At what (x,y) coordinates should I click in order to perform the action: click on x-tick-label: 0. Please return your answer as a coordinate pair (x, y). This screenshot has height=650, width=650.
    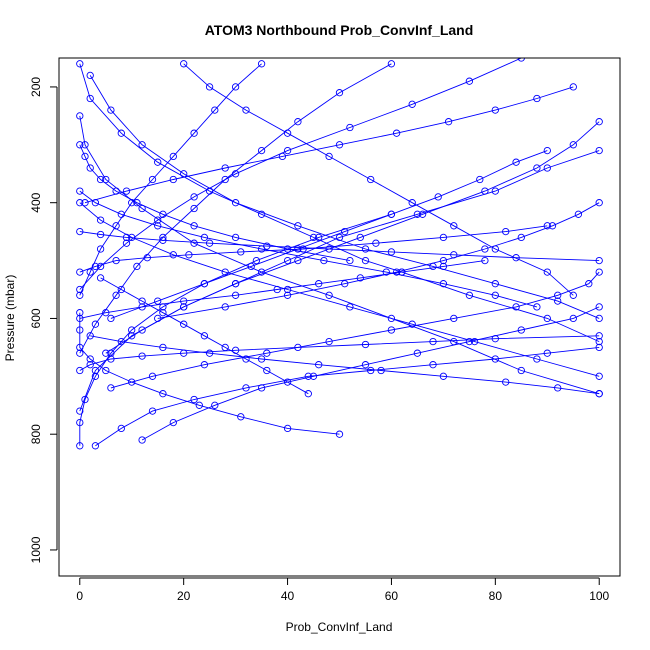
    Looking at the image, I should click on (79, 596).